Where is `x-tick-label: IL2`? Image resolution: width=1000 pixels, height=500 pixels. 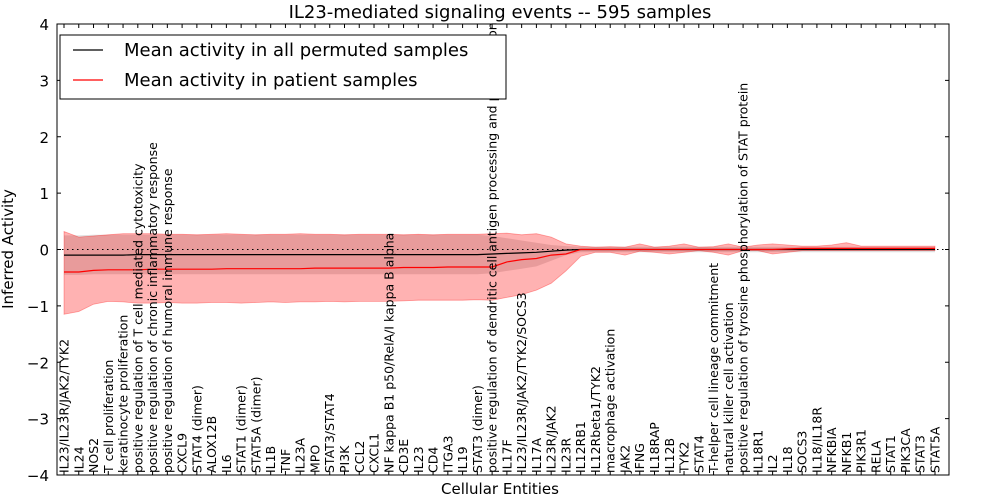 x-tick-label: IL2 is located at coordinates (772, 463).